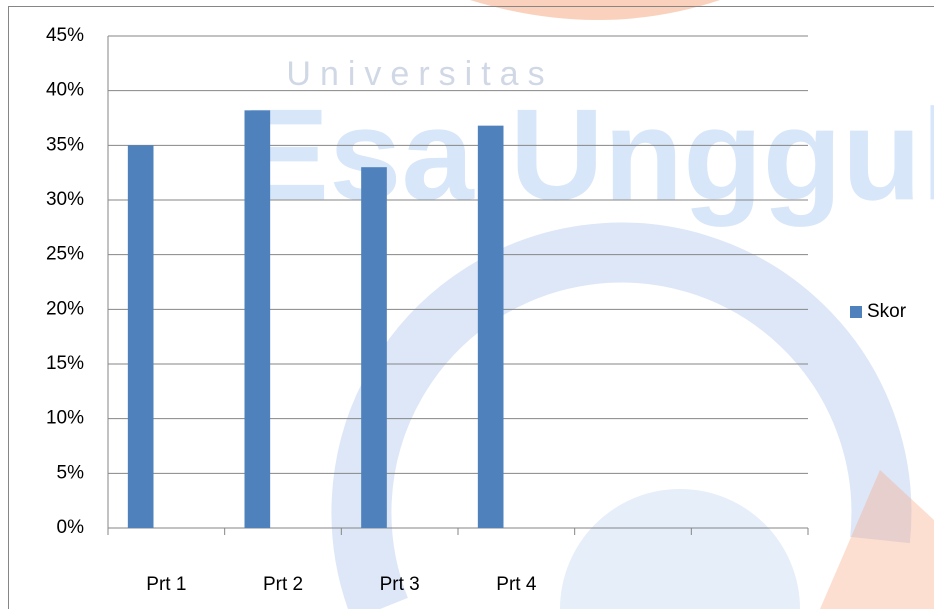 This screenshot has height=609, width=934. What do you see at coordinates (516, 584) in the screenshot?
I see `x-tick-label: Prt 4` at bounding box center [516, 584].